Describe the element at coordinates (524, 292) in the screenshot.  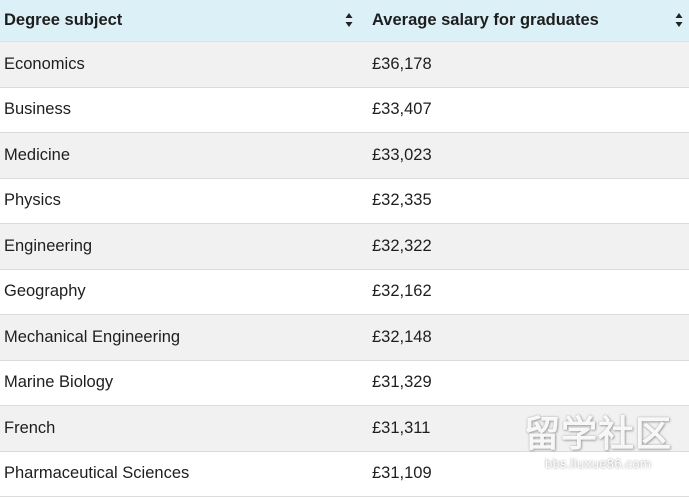
I see `salary-cell: £32,162` at that location.